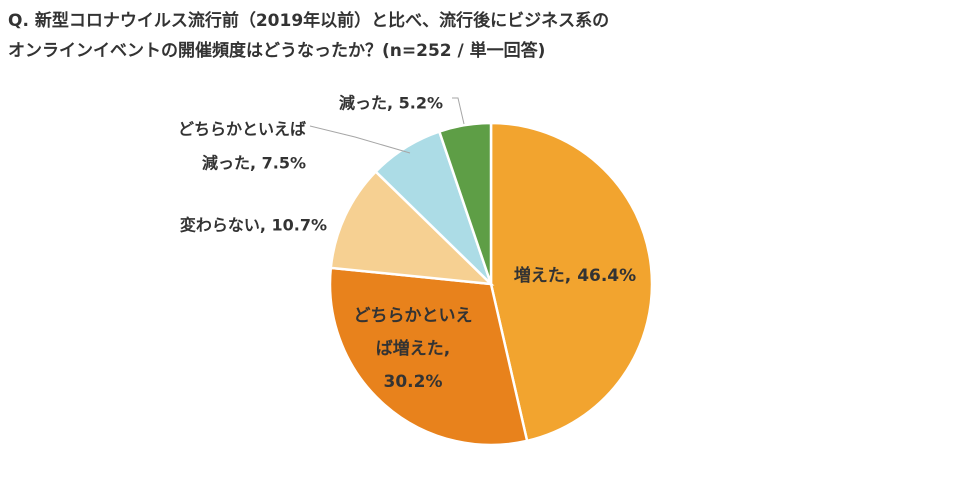 This screenshot has width=974, height=482. I want to click on slice-label-3-line-1: 変わらない, 10.7%, so click(253, 225).